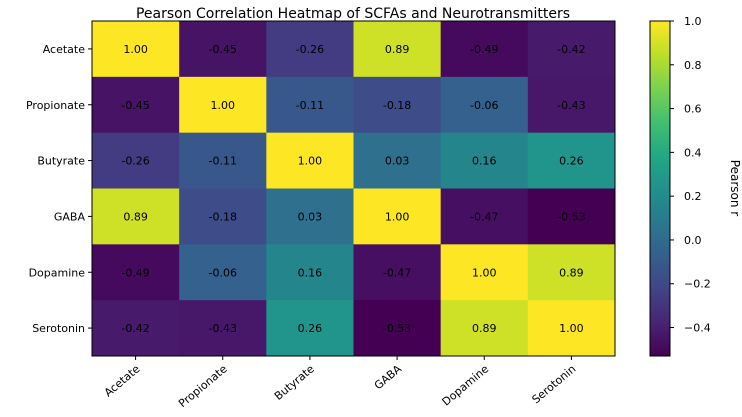 This screenshot has height=417, width=742. I want to click on x-tick-label: Butyrate, so click(294, 382).